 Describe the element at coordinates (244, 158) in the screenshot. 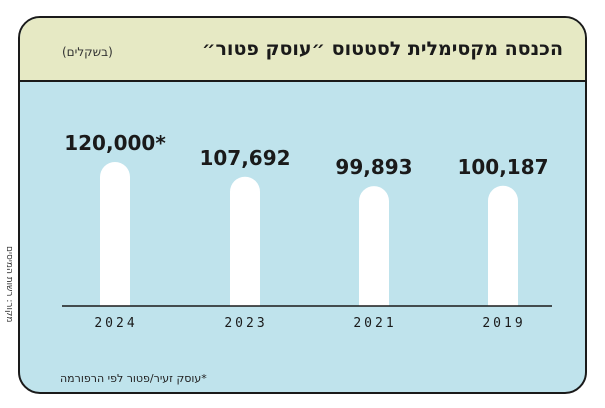

I see `data-label-2023: 107,692` at that location.